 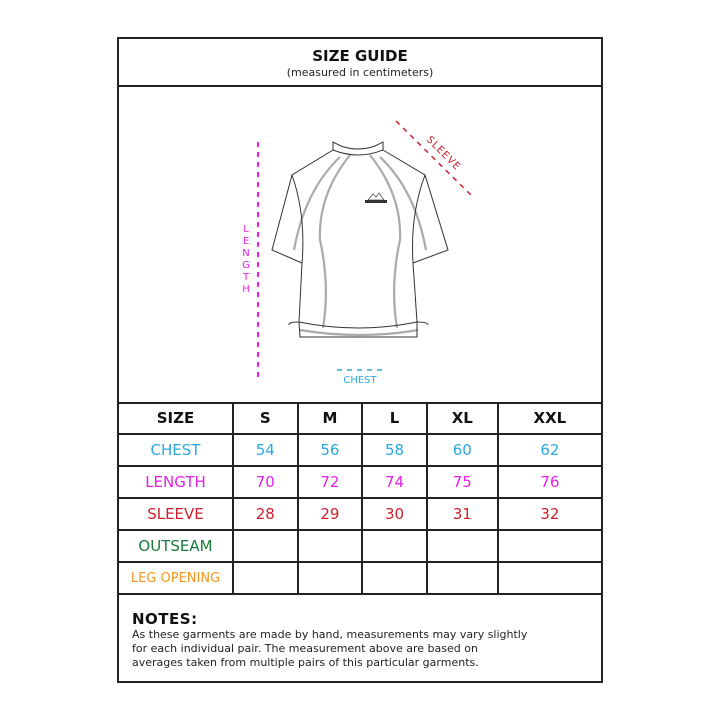 What do you see at coordinates (360, 56) in the screenshot?
I see `page-title: SIZE GUIDE` at bounding box center [360, 56].